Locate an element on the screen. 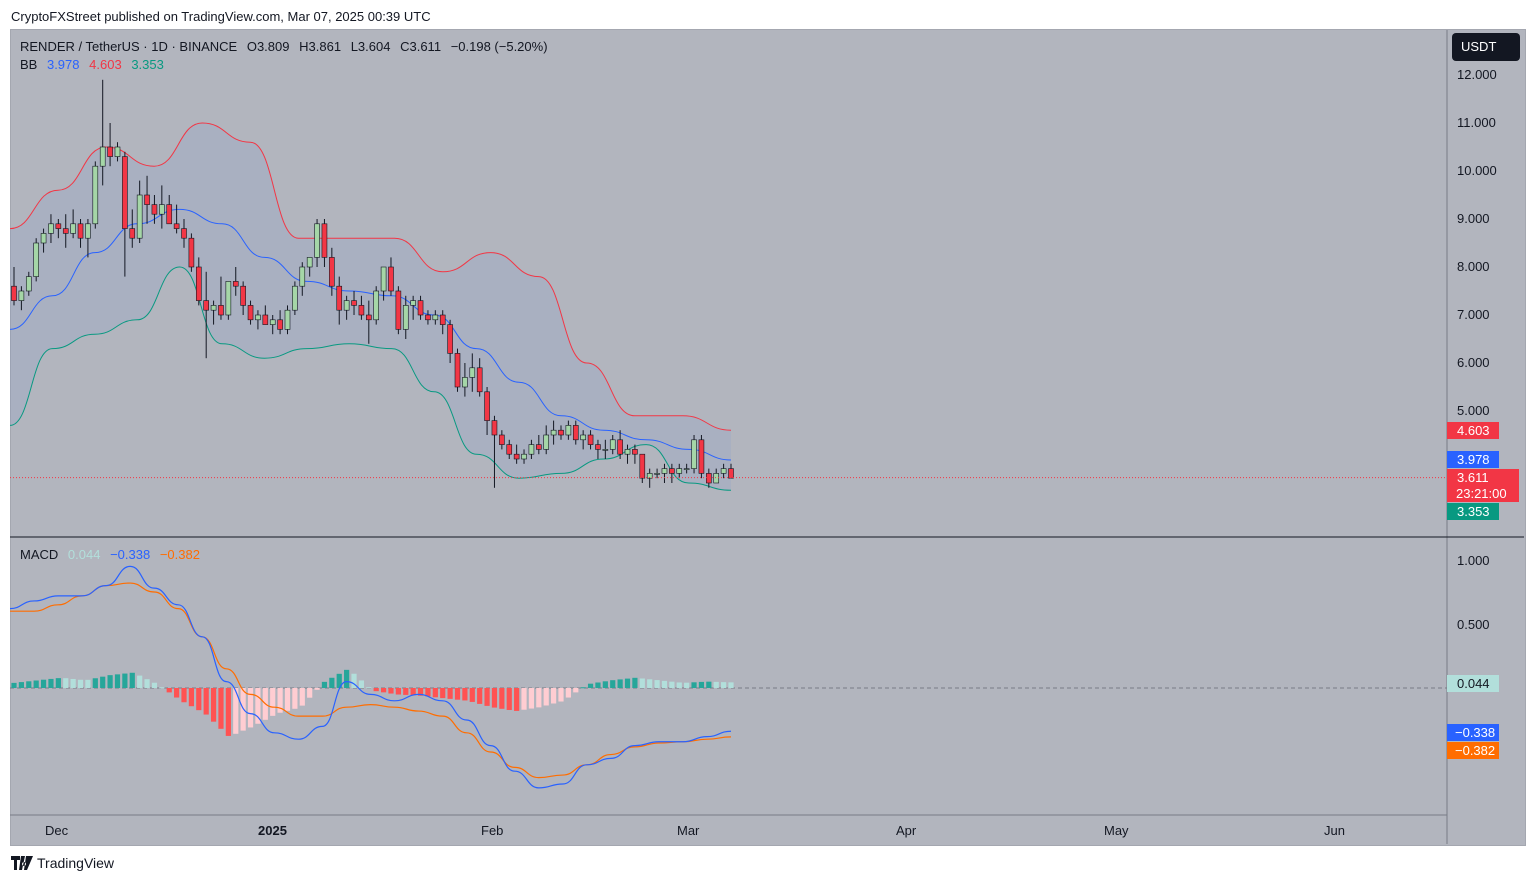  macd-tick: 1.000 is located at coordinates (1473, 560).